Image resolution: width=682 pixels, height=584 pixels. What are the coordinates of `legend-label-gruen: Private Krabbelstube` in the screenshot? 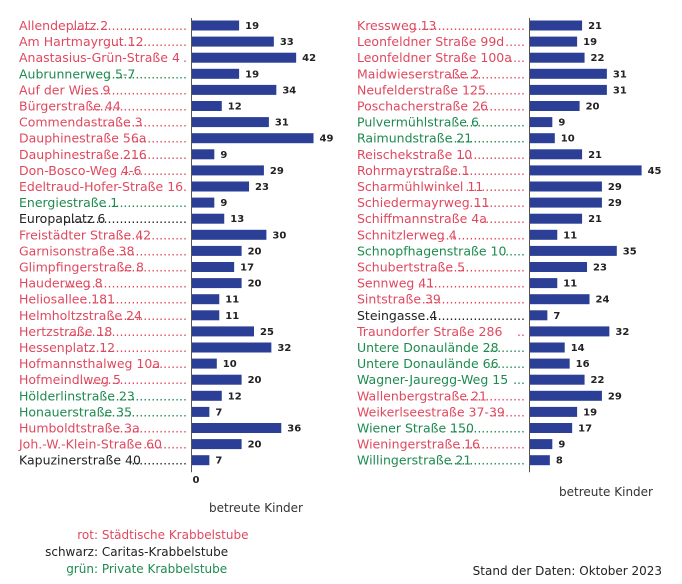 It's located at (164, 569).